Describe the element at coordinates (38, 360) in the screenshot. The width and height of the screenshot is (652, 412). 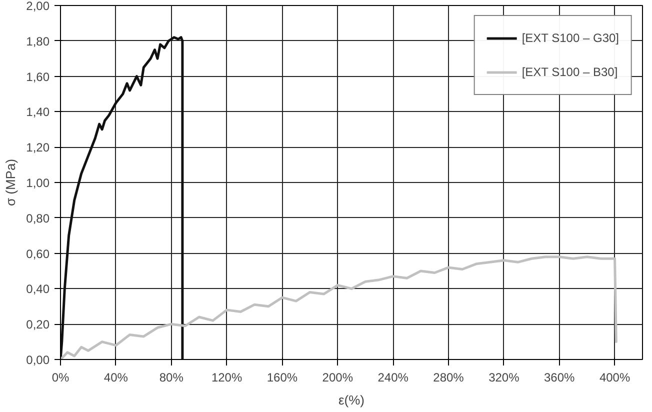
I see `y-tick-label: 0,00` at that location.